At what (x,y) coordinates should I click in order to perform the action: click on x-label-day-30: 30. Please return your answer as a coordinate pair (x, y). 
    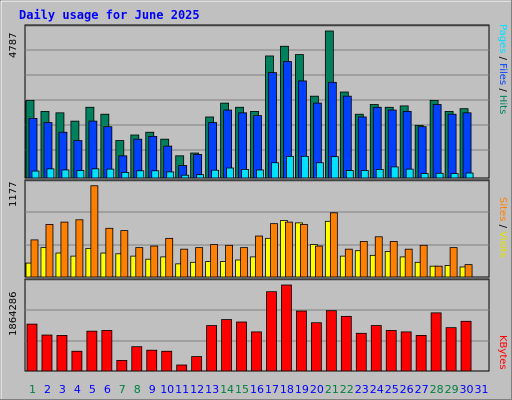
    Looking at the image, I should click on (467, 389).